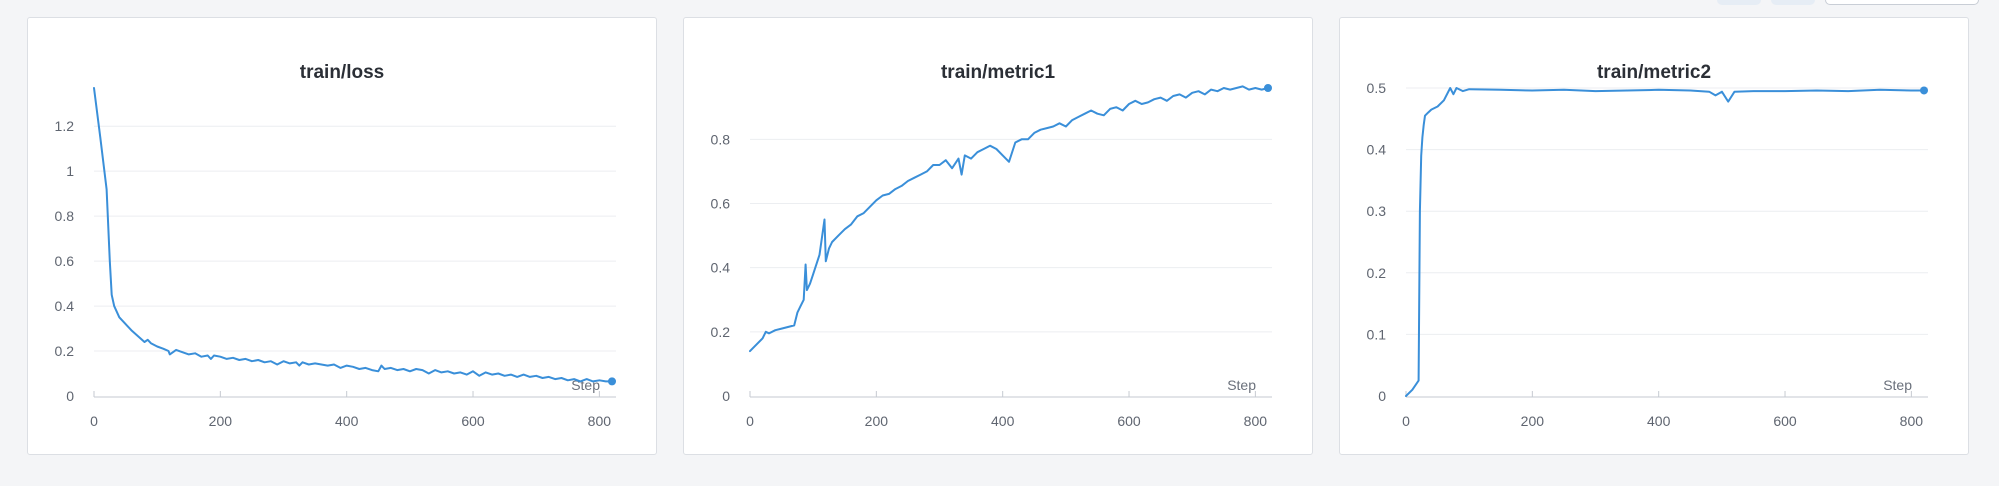  I want to click on chart-title: train/metric2, so click(1654, 72).